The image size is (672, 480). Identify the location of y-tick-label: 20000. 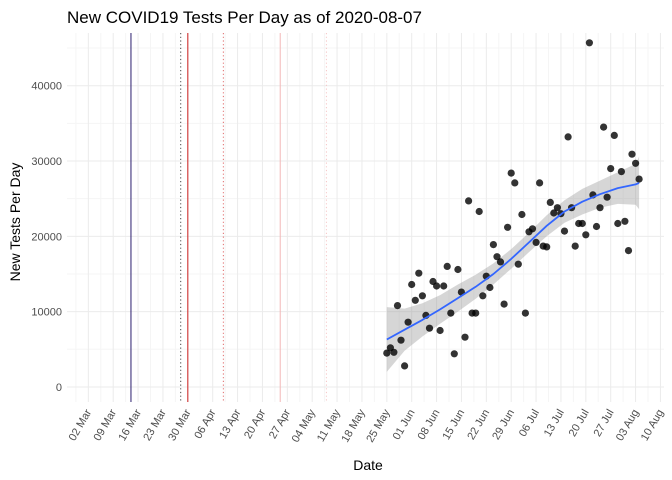
(46, 237).